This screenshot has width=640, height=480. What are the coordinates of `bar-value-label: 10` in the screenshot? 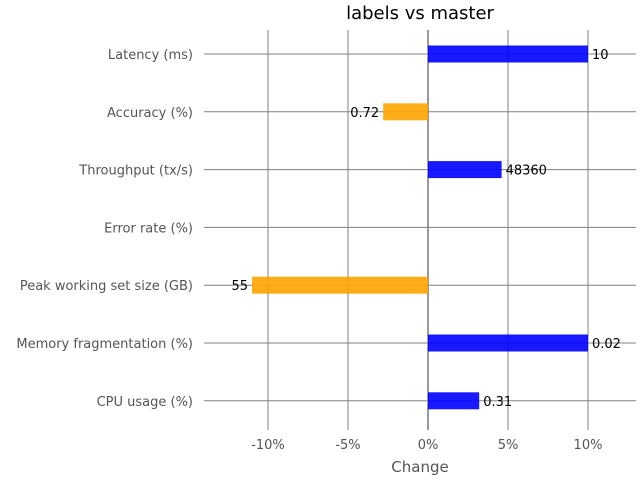 It's located at (600, 55).